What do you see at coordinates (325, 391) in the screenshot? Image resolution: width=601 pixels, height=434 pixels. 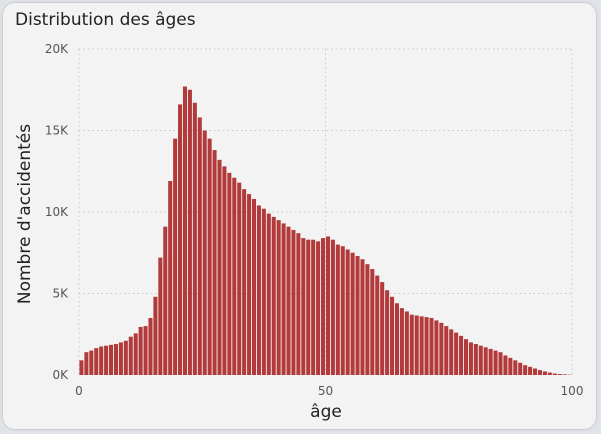 I see `x-tick-label: 50` at bounding box center [325, 391].